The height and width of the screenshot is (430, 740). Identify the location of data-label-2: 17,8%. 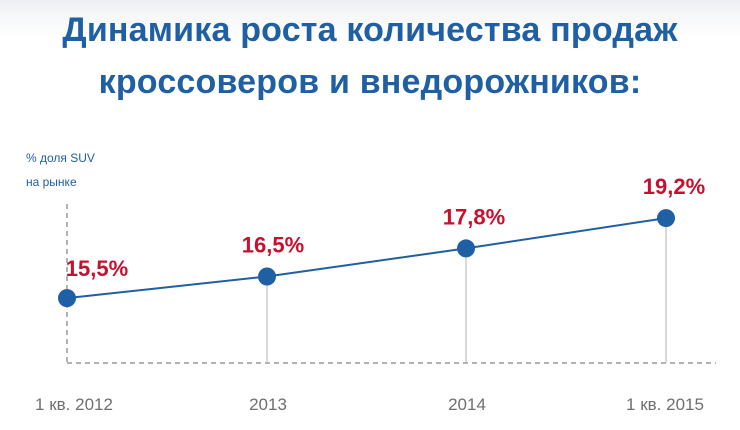
(474, 216).